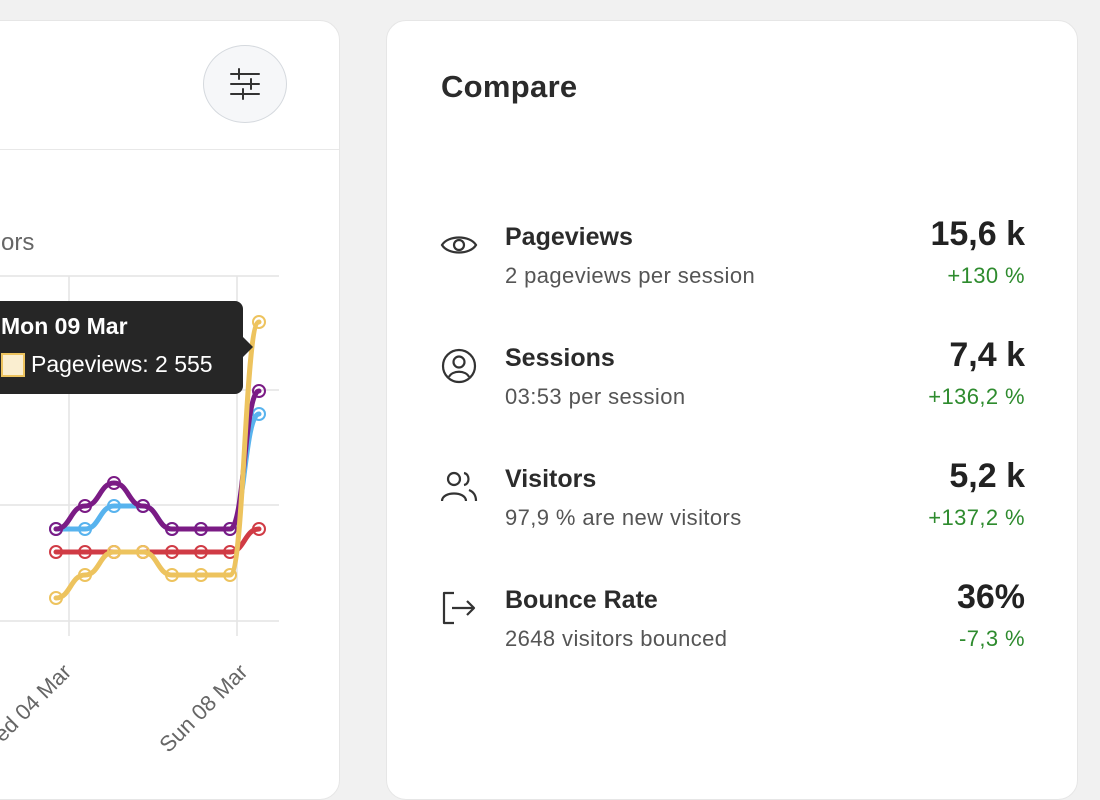 This screenshot has height=800, width=1100. Describe the element at coordinates (976, 396) in the screenshot. I see `metric-change: +136,2 %` at that location.